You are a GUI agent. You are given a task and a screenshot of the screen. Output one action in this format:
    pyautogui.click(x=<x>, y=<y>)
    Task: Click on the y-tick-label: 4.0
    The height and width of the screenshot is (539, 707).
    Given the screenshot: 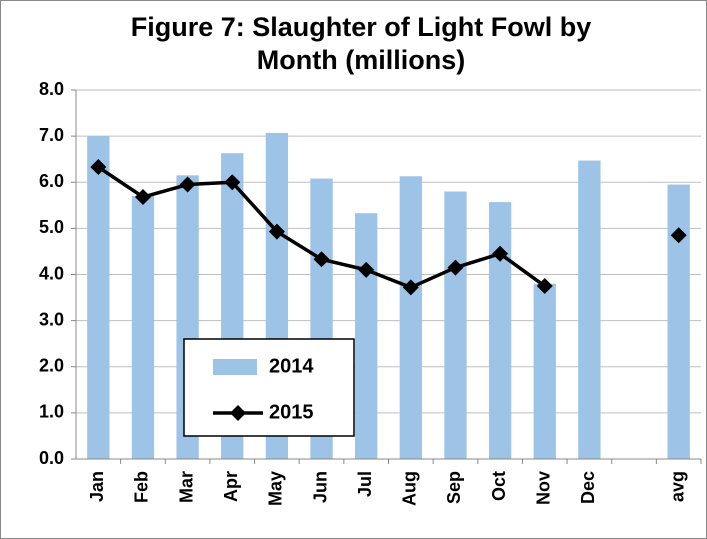 What is the action you would take?
    pyautogui.click(x=51, y=273)
    